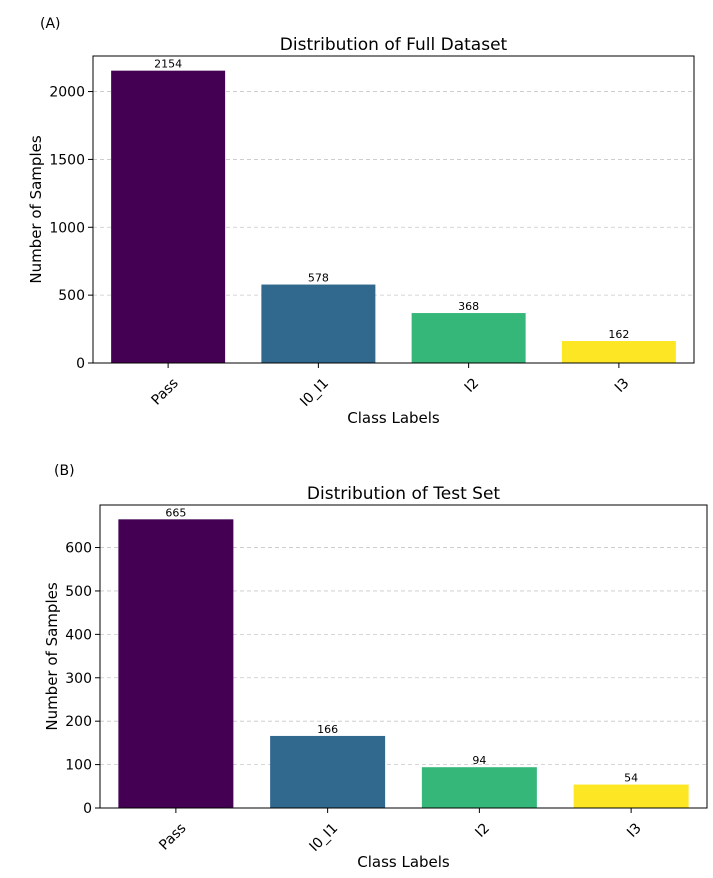 The image size is (713, 878). Describe the element at coordinates (78, 549) in the screenshot. I see `y-tick-label: 600` at that location.